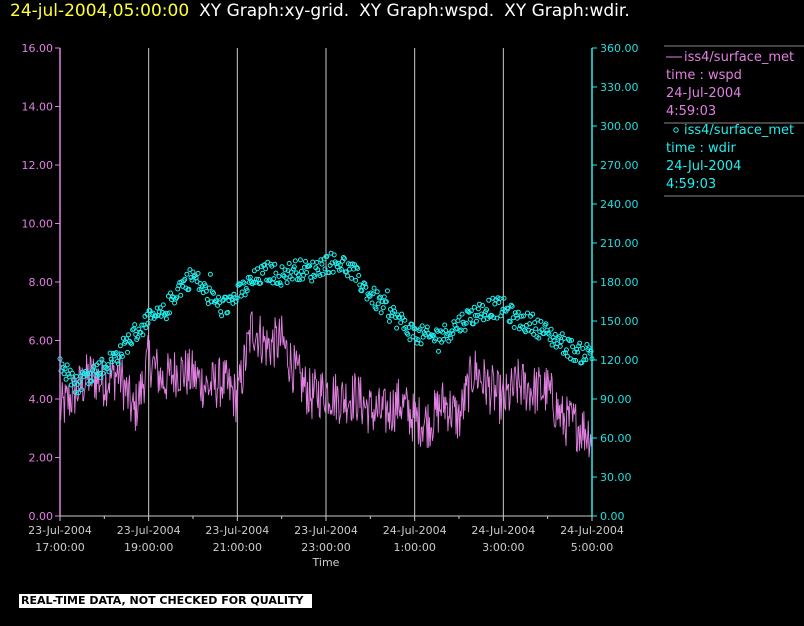 The height and width of the screenshot is (626, 804). I want to click on header-graph-1: XY Graph:xy-grid., so click(274, 11).